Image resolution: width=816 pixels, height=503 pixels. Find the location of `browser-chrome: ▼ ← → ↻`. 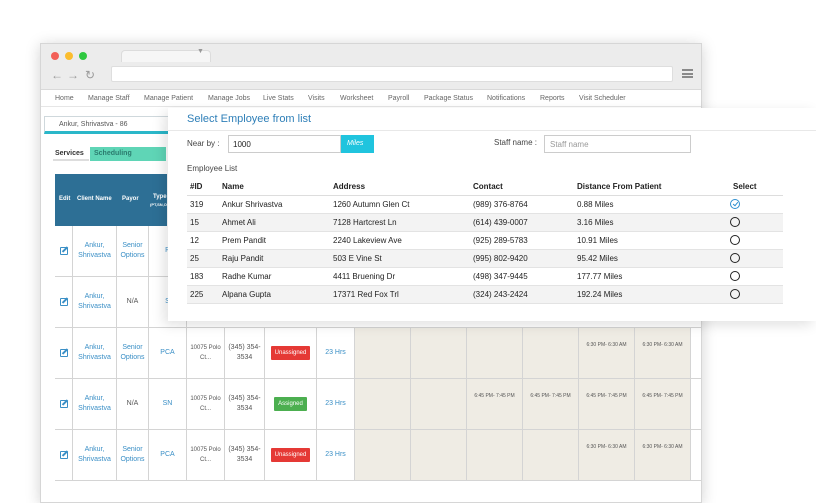

browser-chrome: ▼ ← → ↻ is located at coordinates (371, 67).